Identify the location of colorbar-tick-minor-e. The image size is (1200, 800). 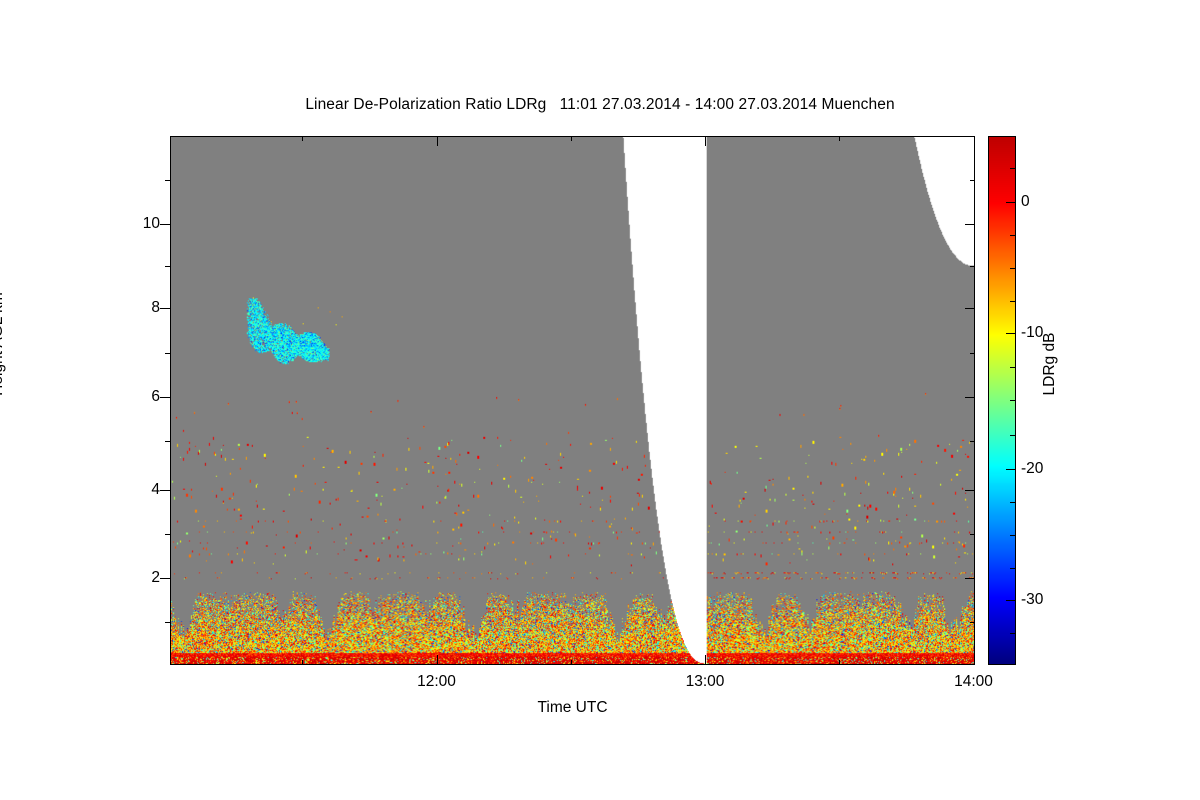
(1012, 367).